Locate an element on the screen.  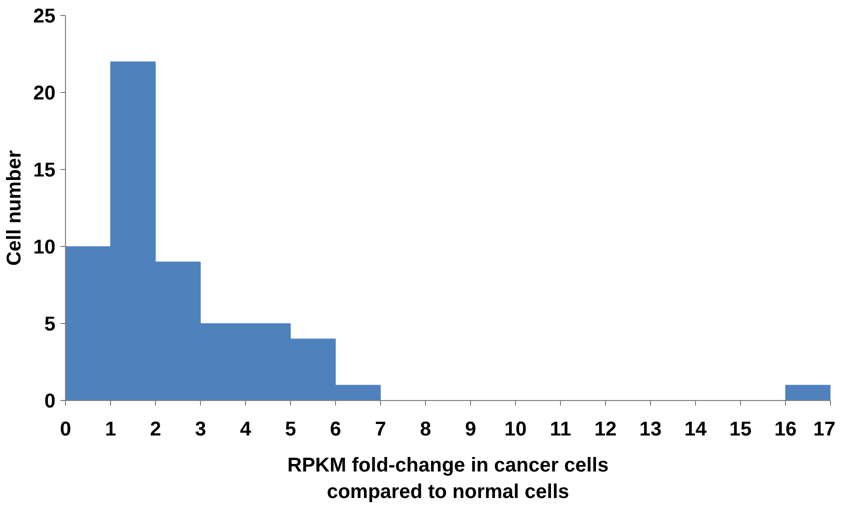
x-tick-label: 2 is located at coordinates (156, 429).